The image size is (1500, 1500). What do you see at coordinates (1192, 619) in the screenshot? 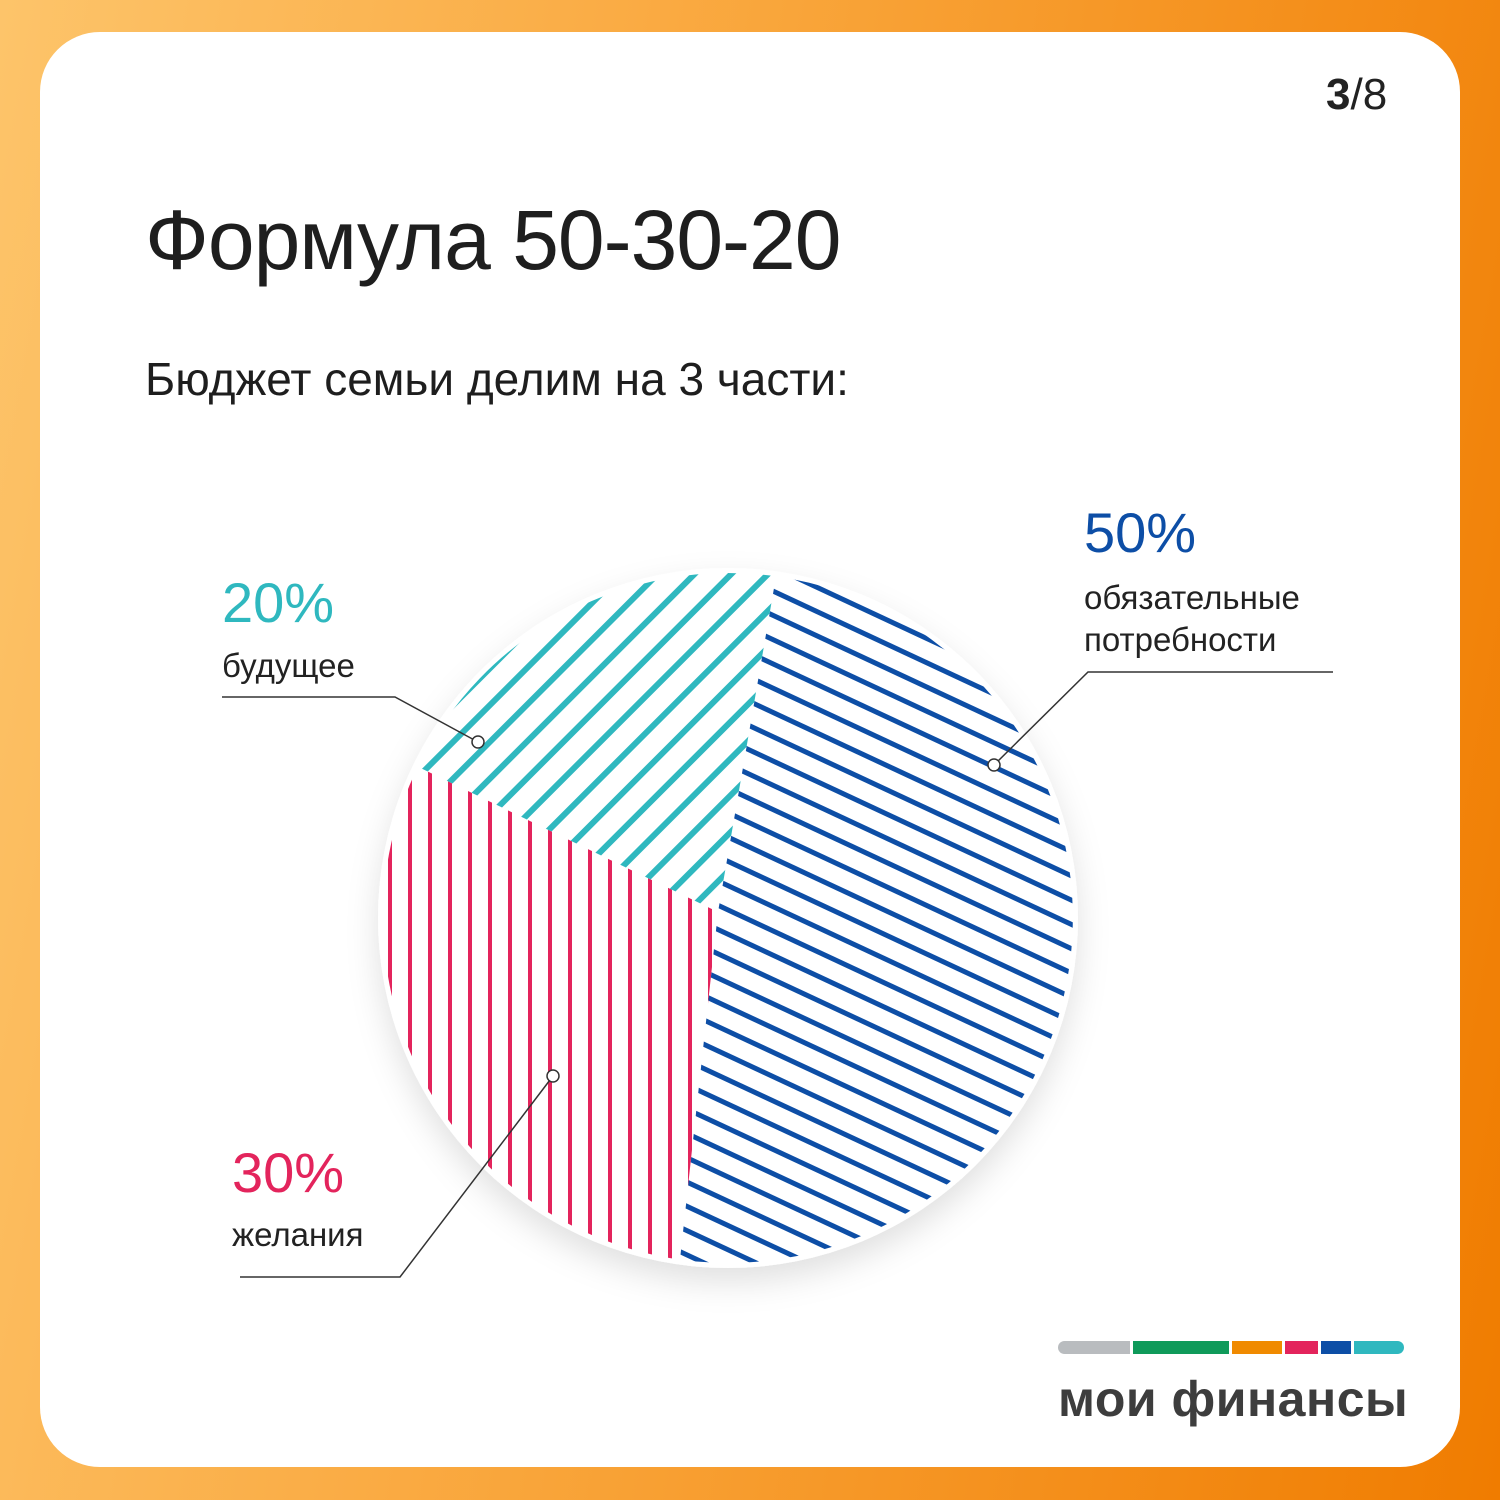
I see `slice-50-label: обязательные потребности` at bounding box center [1192, 619].